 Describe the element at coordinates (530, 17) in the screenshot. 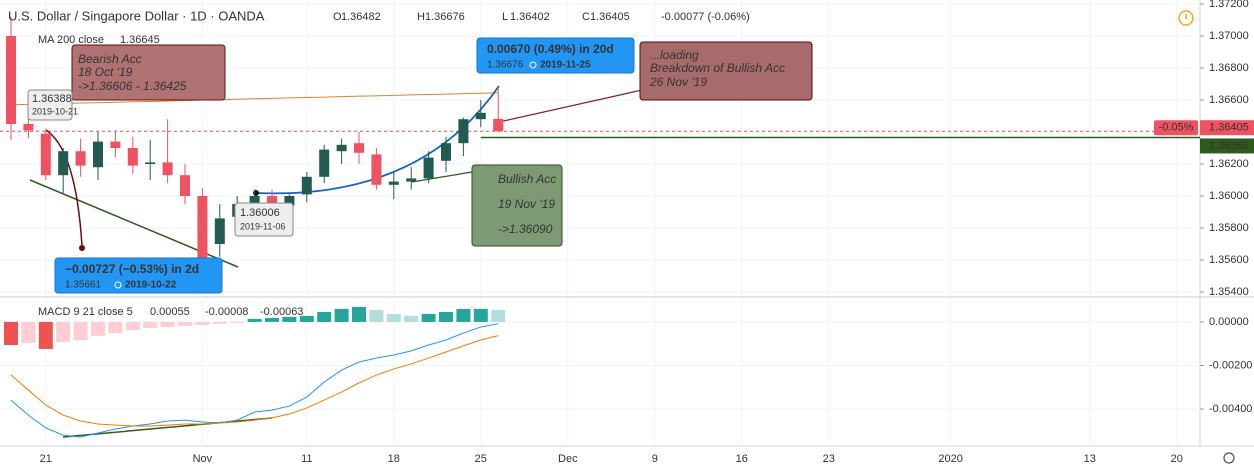

I see `ohlc-value: 1.36402` at that location.